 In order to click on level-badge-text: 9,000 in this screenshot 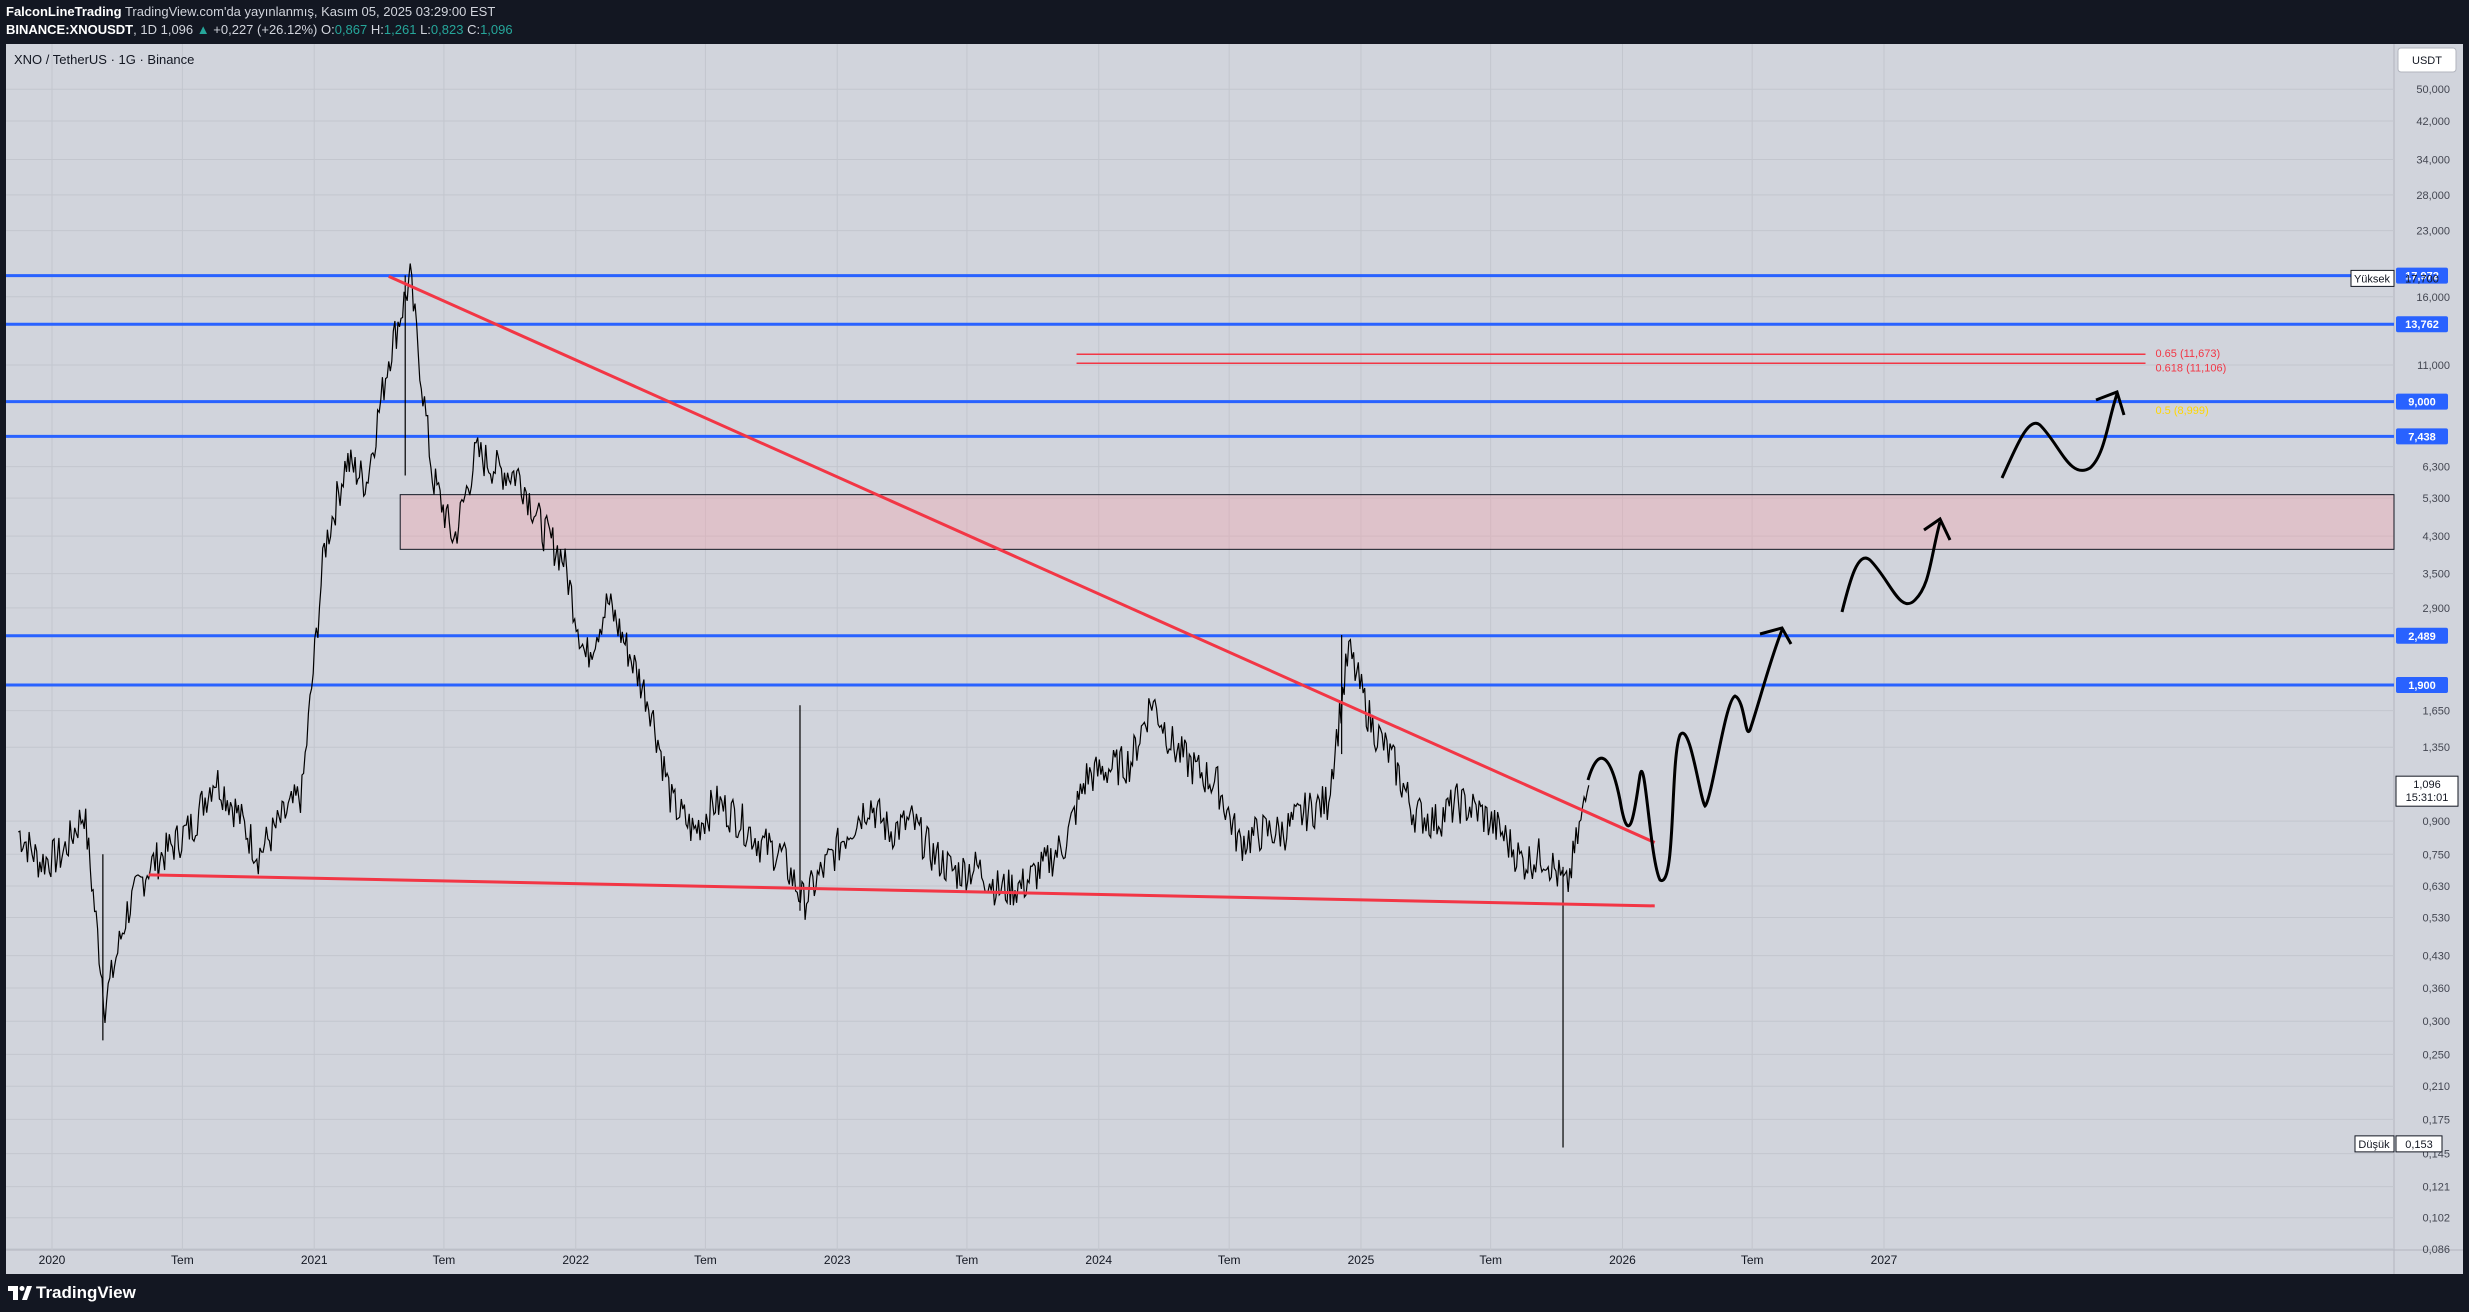, I will do `click(2422, 403)`.